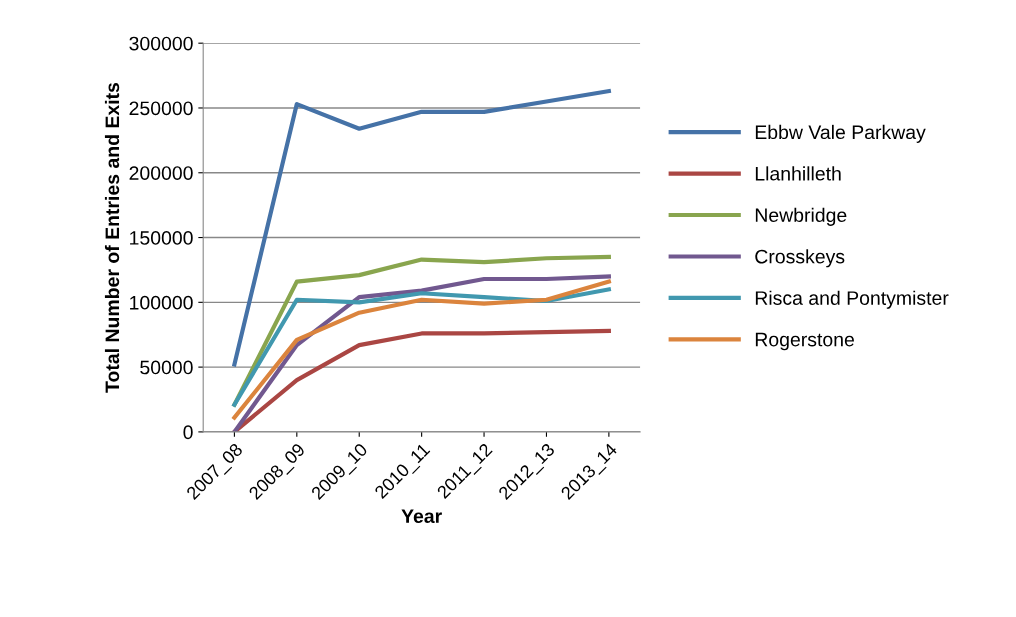 The image size is (1016, 617). Describe the element at coordinates (161, 173) in the screenshot. I see `y-tick-label: 200000` at that location.